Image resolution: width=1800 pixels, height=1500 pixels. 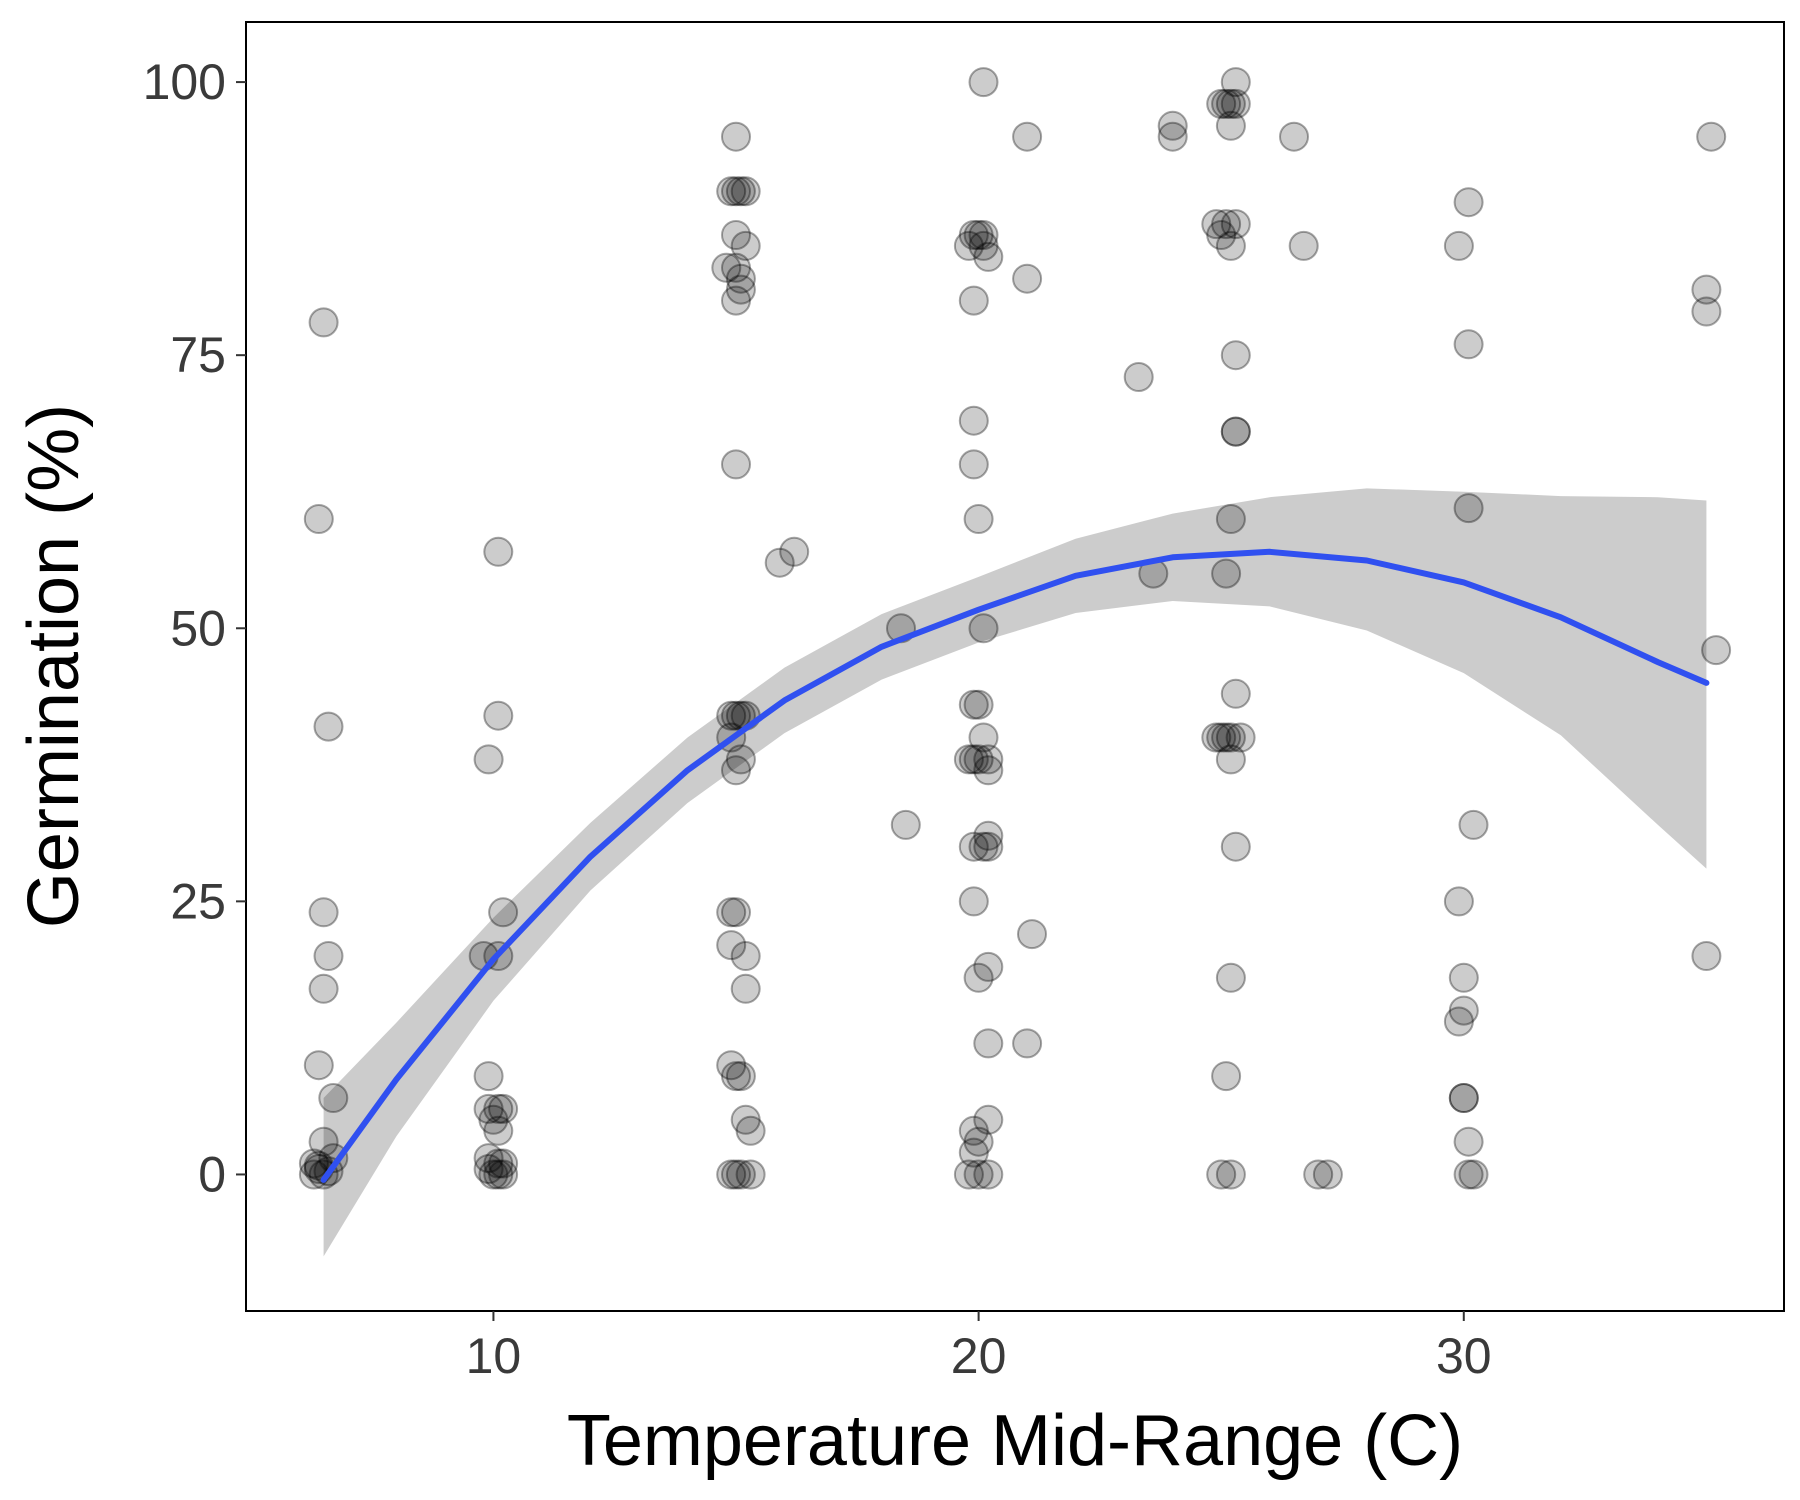 What do you see at coordinates (198, 355) in the screenshot?
I see `y-tick-label: 75` at bounding box center [198, 355].